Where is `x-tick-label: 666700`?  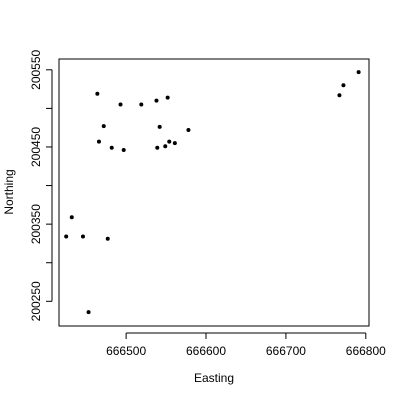
x-tick-label: 666700 is located at coordinates (286, 351).